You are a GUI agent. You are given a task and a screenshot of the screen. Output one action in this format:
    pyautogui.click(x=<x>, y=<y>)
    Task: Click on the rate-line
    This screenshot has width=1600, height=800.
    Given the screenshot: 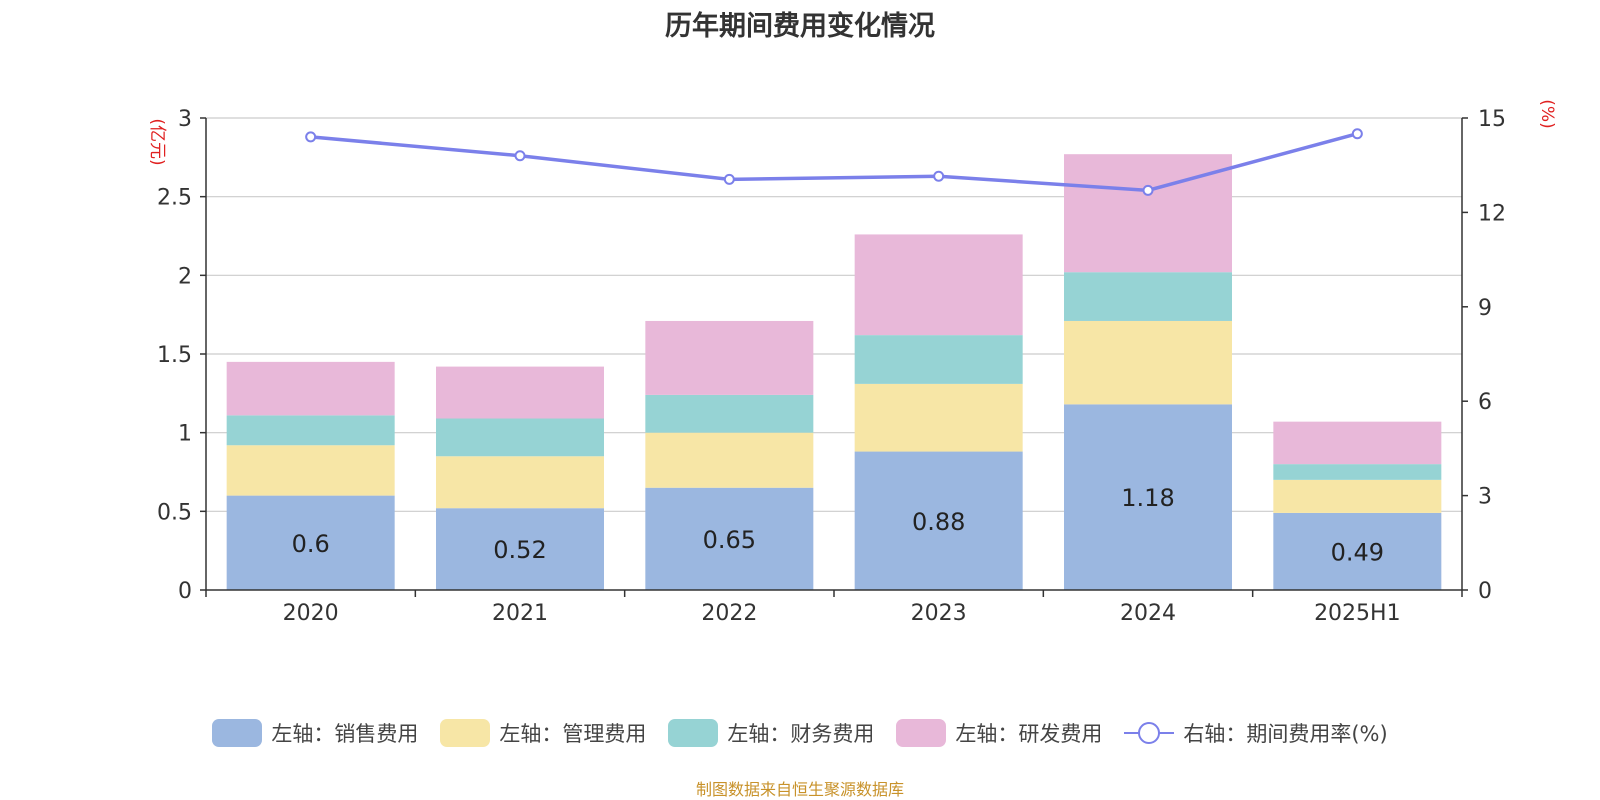 What is the action you would take?
    pyautogui.click(x=834, y=162)
    